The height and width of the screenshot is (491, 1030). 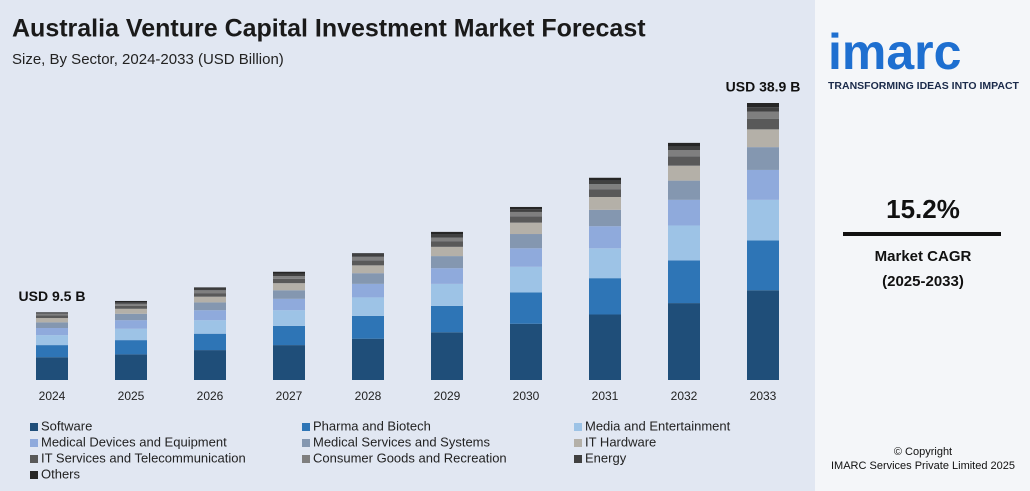 What do you see at coordinates (372, 425) in the screenshot?
I see `legend-label: Pharma and Biotech` at bounding box center [372, 425].